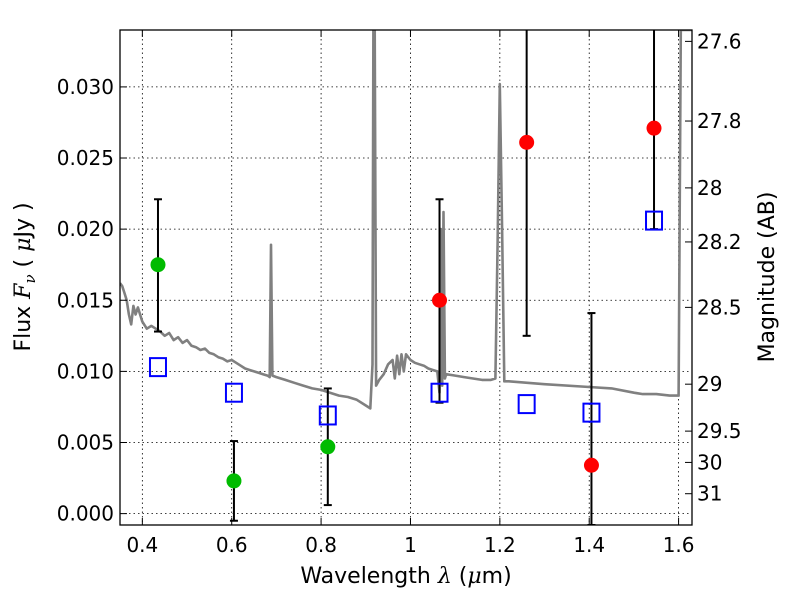 The image size is (800, 600). Describe the element at coordinates (719, 41) in the screenshot. I see `y2-tick-label: 27.6` at that location.